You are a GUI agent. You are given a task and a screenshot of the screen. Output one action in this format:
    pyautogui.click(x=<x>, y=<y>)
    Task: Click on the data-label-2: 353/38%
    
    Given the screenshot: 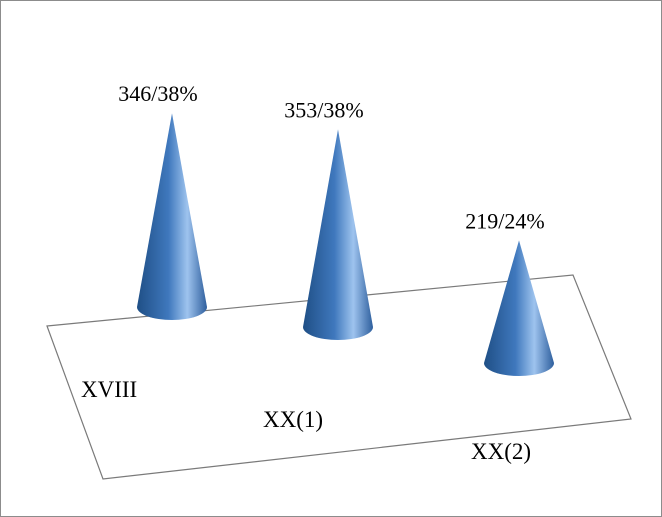 What is the action you would take?
    pyautogui.click(x=323, y=109)
    